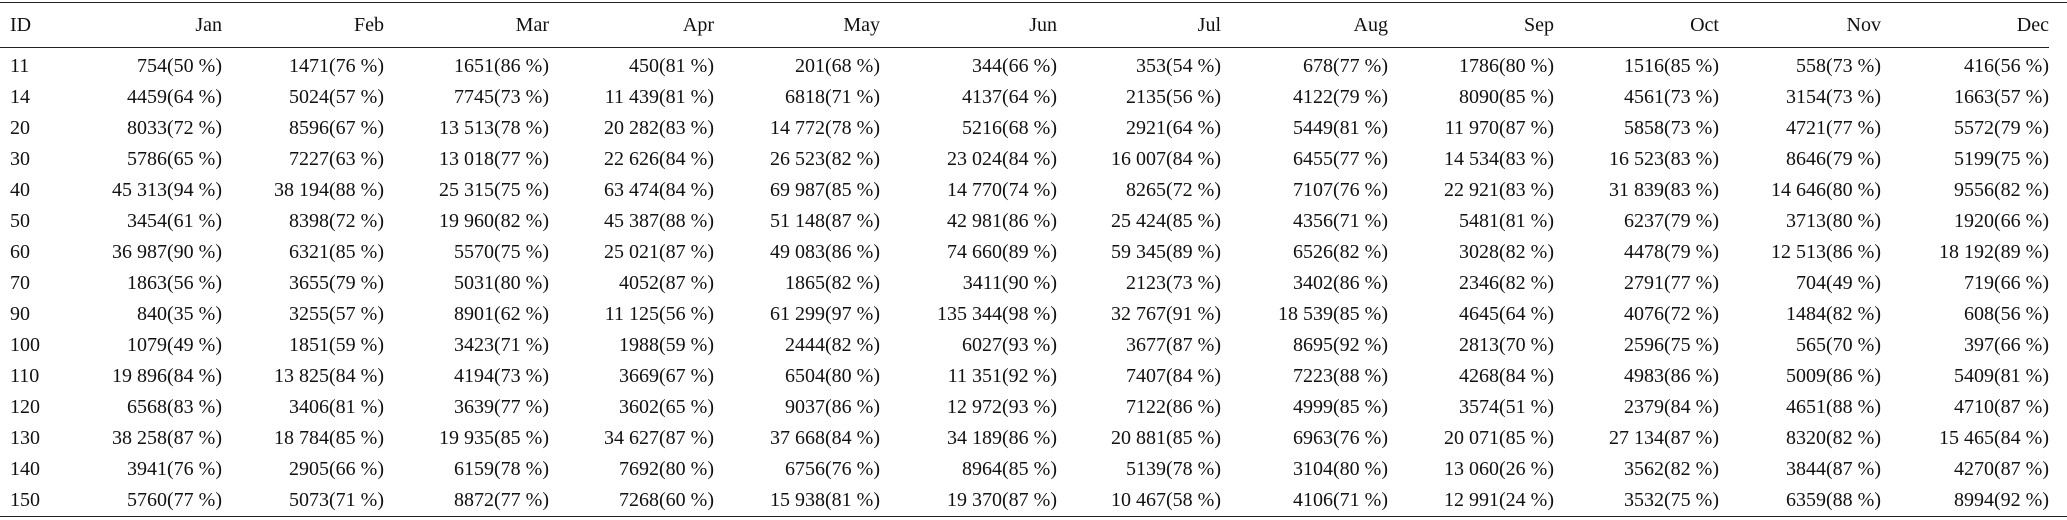  I want to click on value-cell: 4122(79 %), so click(1340, 97).